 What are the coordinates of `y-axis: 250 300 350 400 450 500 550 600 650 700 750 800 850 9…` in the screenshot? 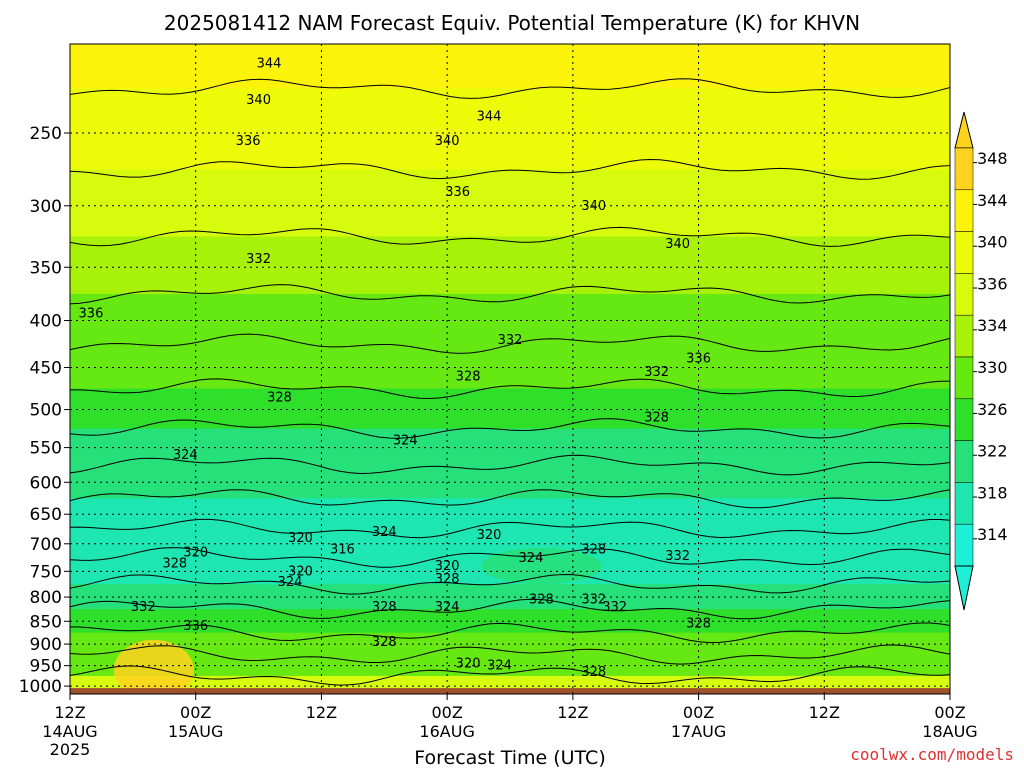 It's located at (44, 410).